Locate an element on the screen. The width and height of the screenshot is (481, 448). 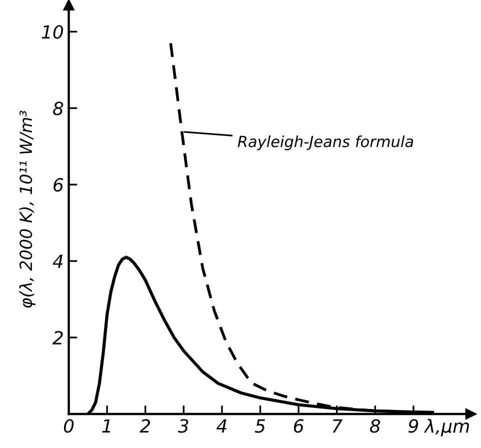
x-axis-title: λ,μm is located at coordinates (446, 427).